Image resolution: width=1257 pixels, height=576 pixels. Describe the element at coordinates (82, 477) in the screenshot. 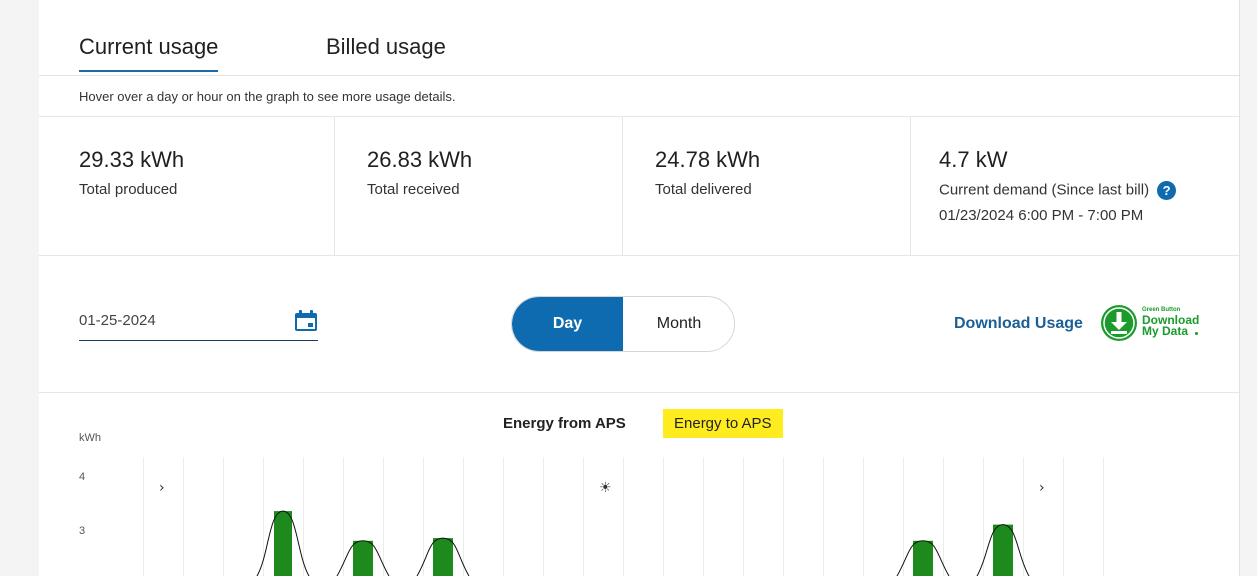

I see `y-tick-label: 4` at that location.